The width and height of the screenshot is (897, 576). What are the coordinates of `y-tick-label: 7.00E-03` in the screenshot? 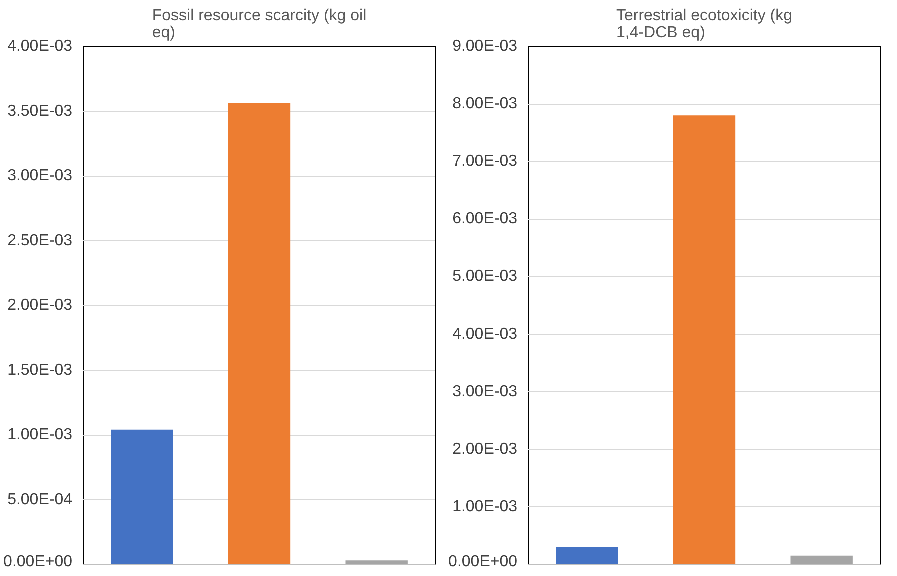 It's located at (485, 161).